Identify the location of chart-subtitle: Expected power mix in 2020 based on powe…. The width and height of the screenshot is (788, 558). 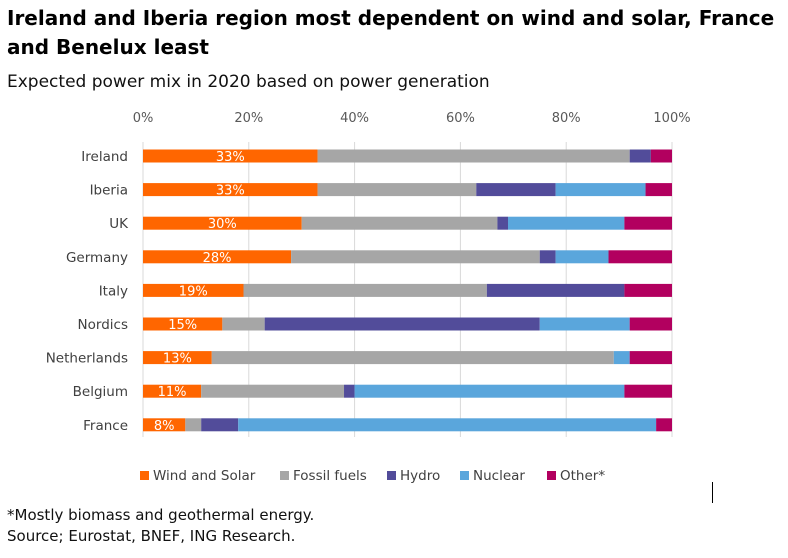
(248, 82).